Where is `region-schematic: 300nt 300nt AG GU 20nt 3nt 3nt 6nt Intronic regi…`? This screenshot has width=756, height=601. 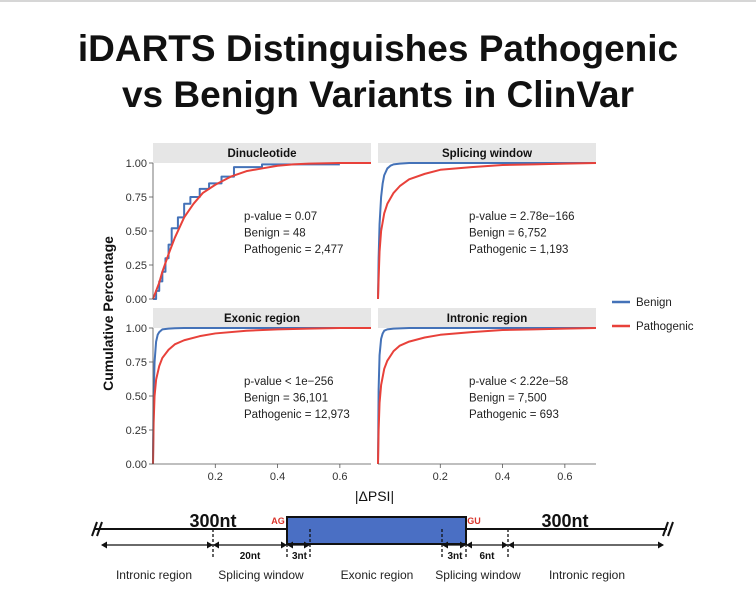 region-schematic: 300nt 300nt AG GU 20nt 3nt 3nt 6nt Intronic regi… is located at coordinates (382, 546).